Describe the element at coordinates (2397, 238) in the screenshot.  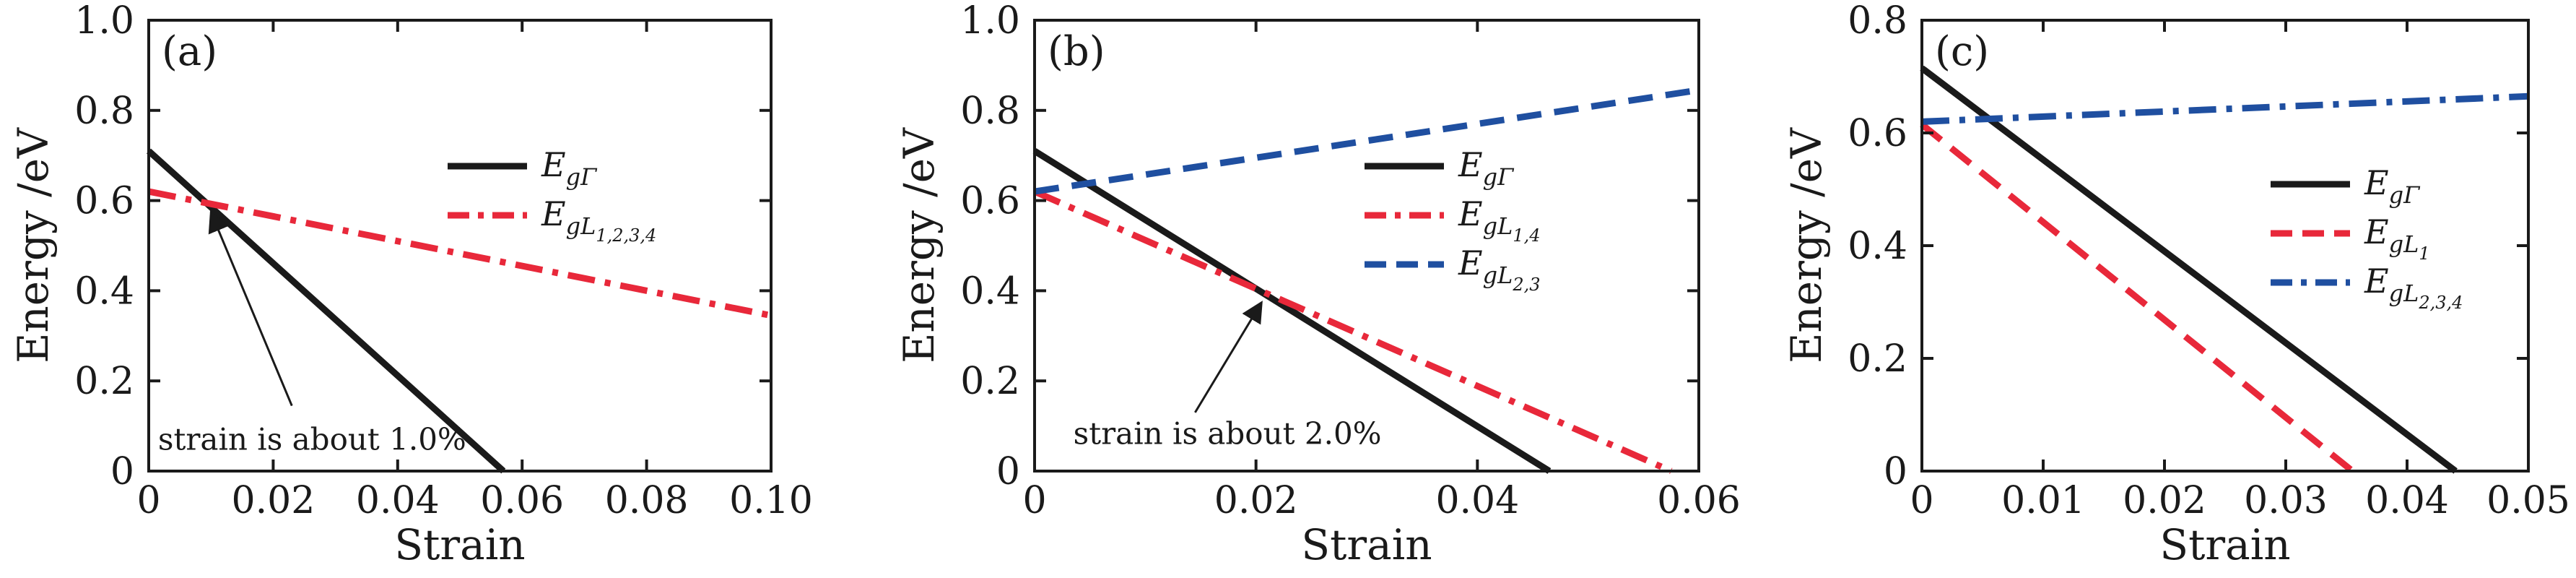
I see `legend-label: EgL1` at that location.